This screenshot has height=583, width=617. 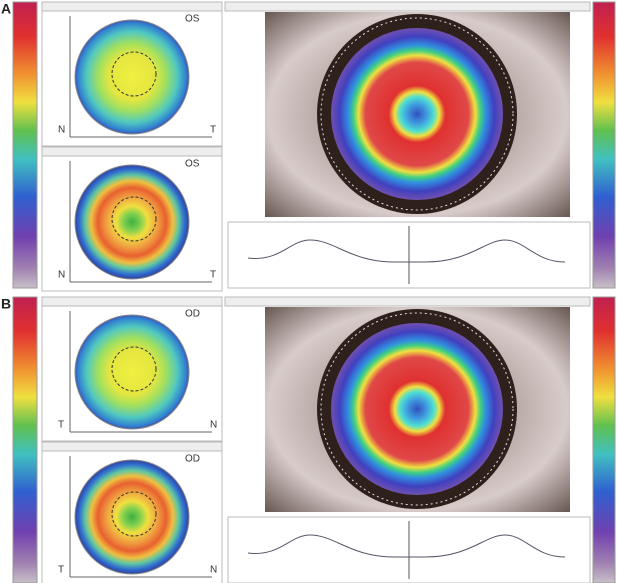 I want to click on panel-label: B, so click(x=6, y=304).